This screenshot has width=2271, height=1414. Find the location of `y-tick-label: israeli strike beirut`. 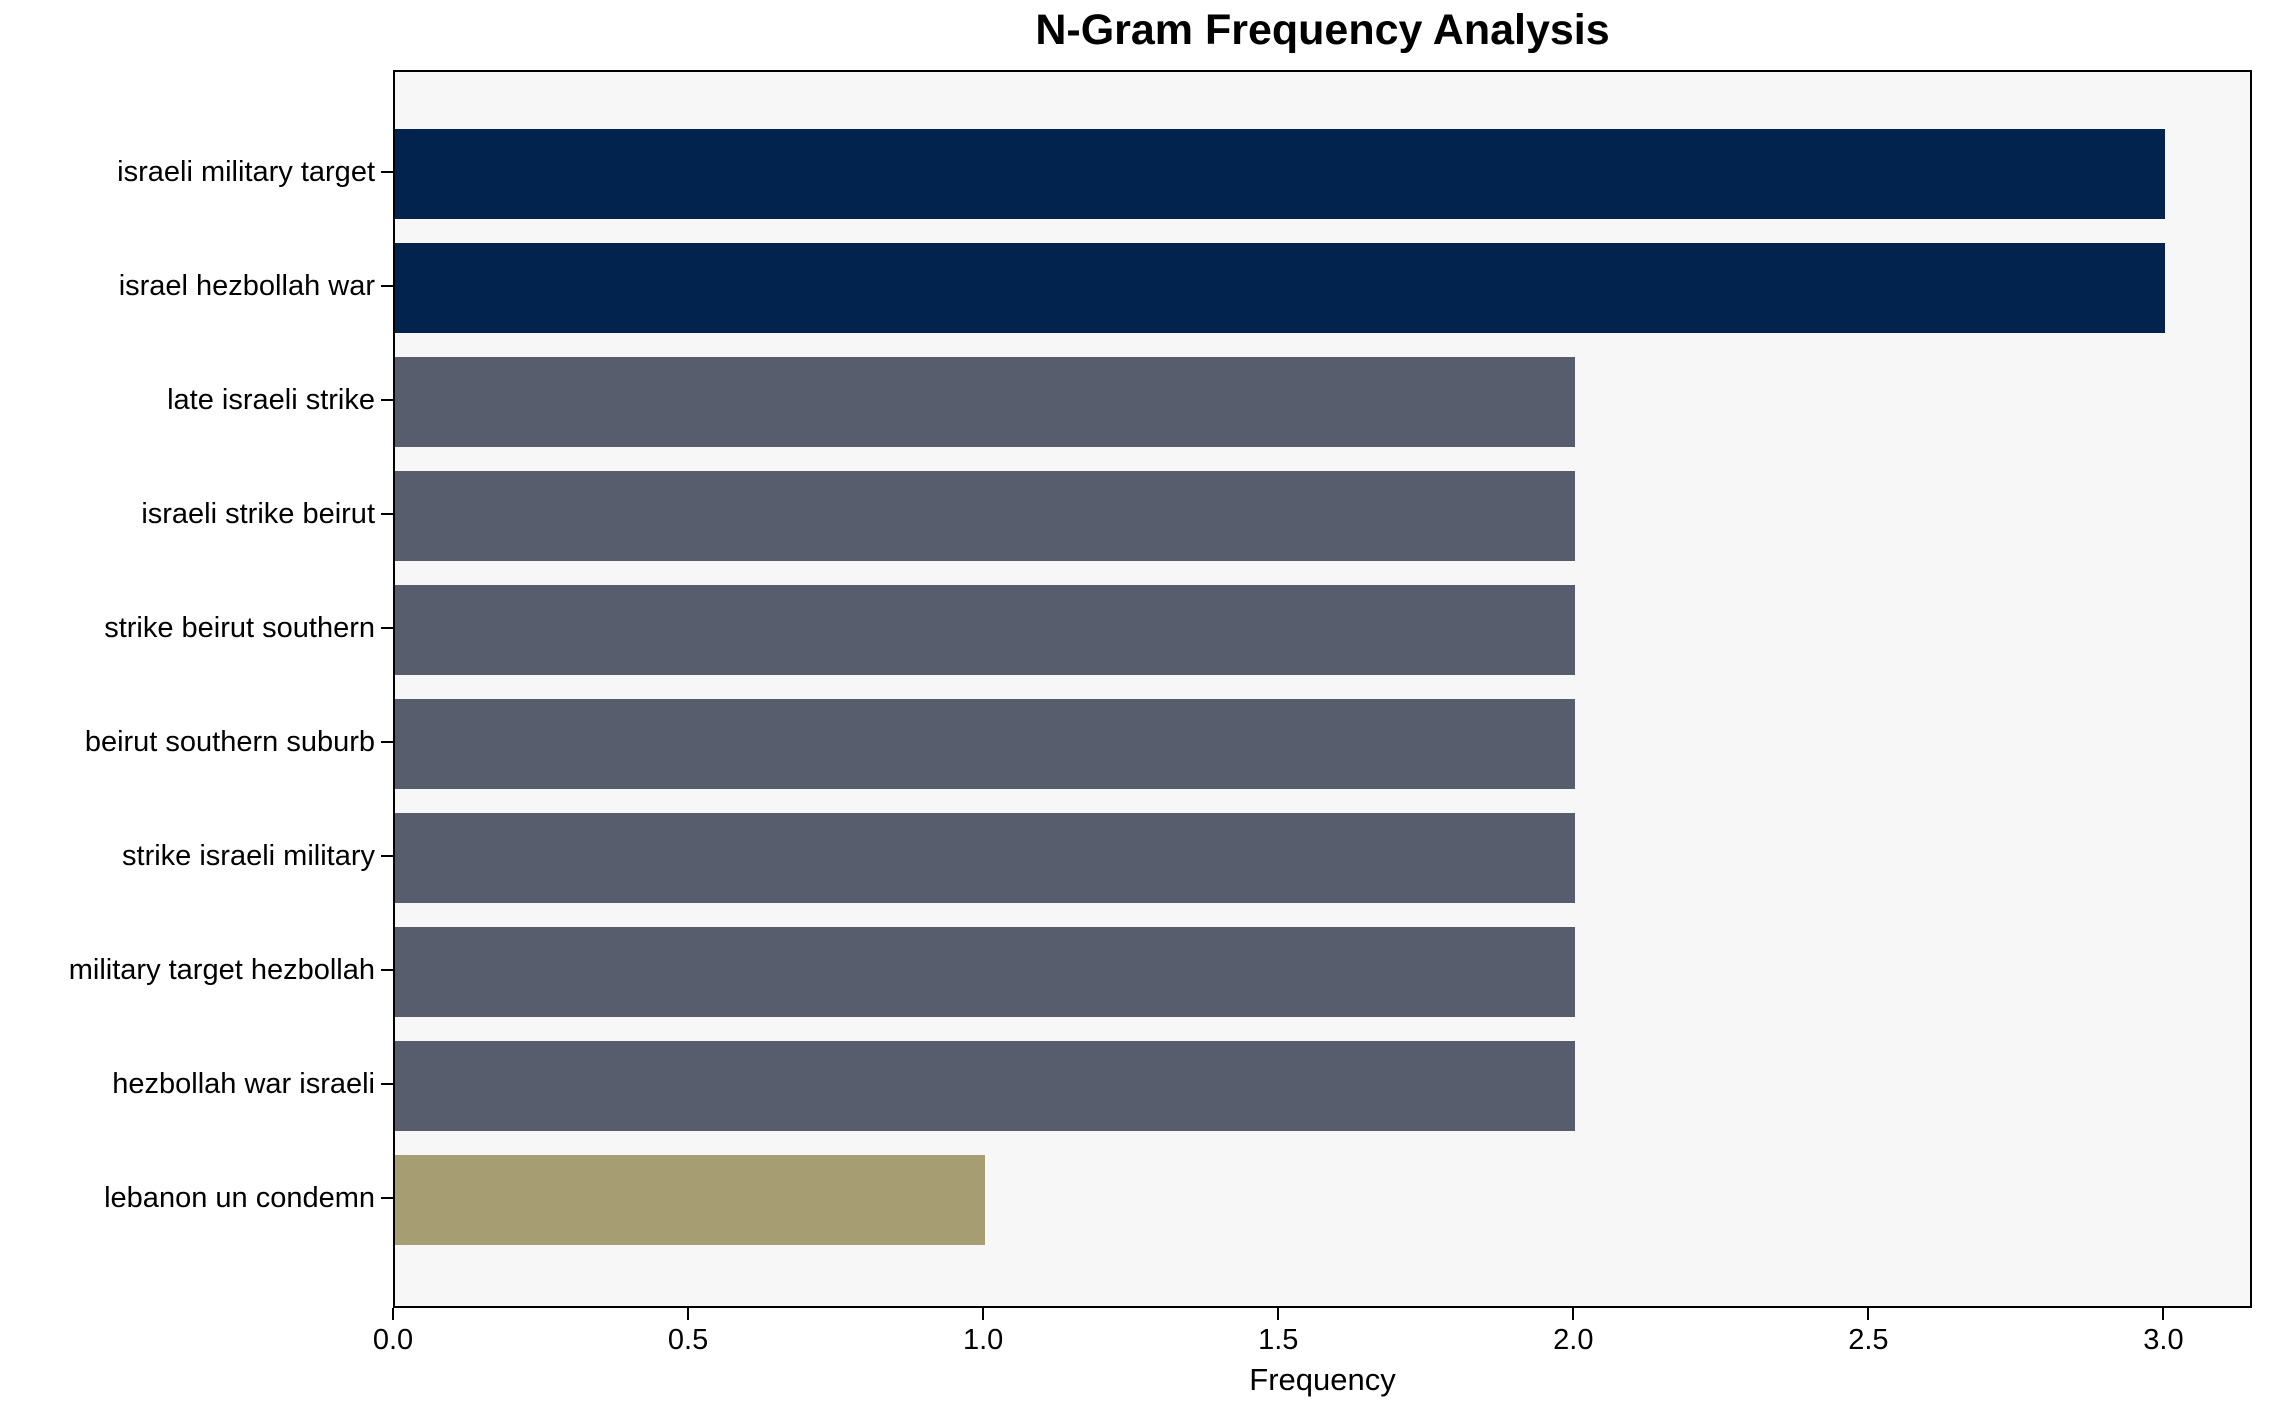

y-tick-label: israeli strike beirut is located at coordinates (258, 514).